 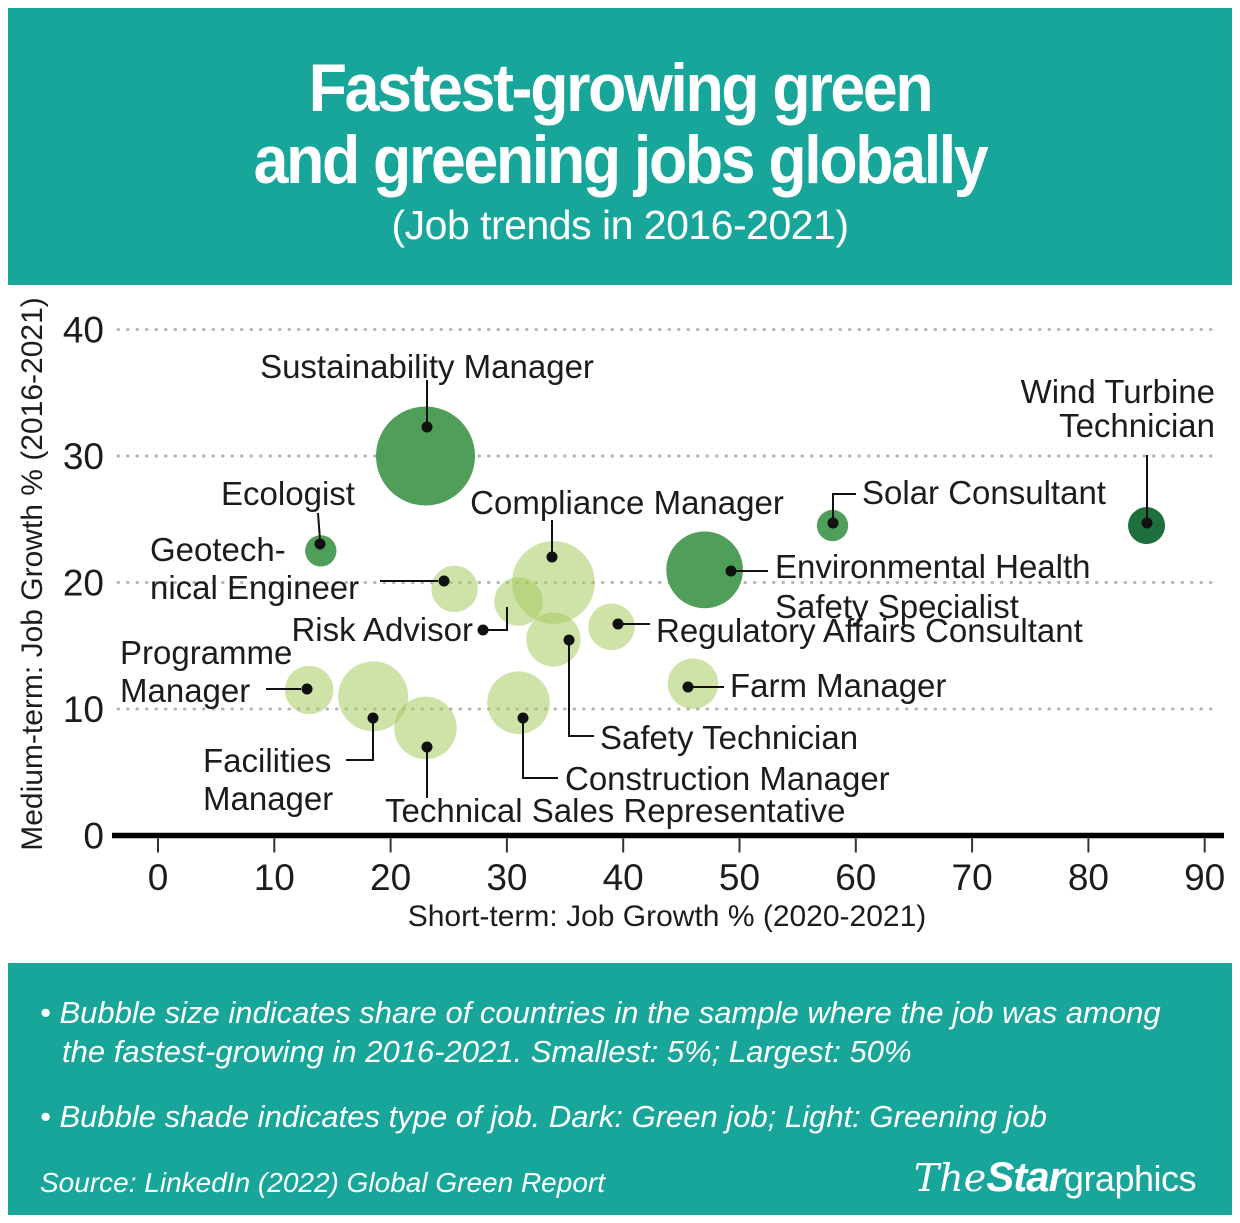 I want to click on x-tick-label-10: 10, so click(x=274, y=877).